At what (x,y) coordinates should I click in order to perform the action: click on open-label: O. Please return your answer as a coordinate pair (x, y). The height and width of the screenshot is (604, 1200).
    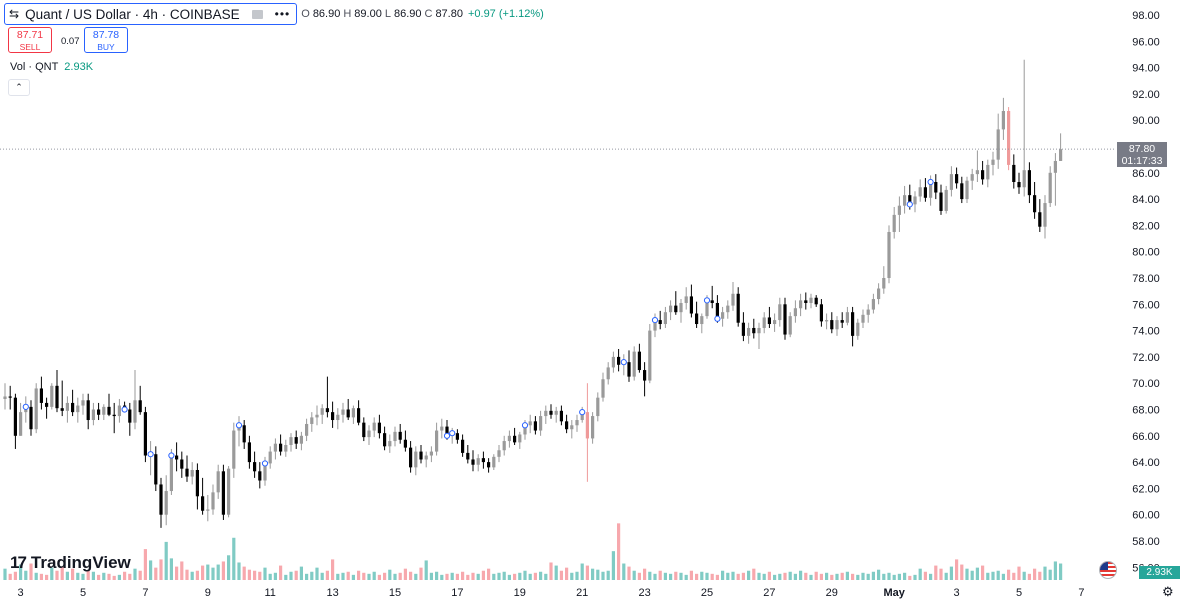
    Looking at the image, I should click on (305, 14).